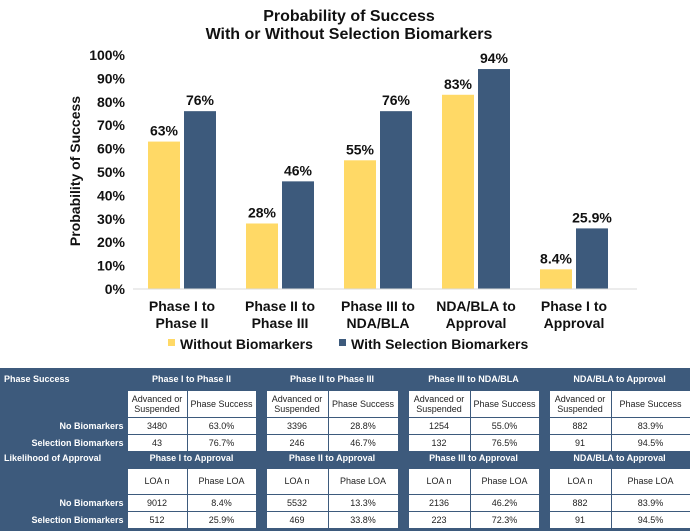 The image size is (690, 531). What do you see at coordinates (297, 425) in the screenshot?
I see `table-cell: 3396` at bounding box center [297, 425].